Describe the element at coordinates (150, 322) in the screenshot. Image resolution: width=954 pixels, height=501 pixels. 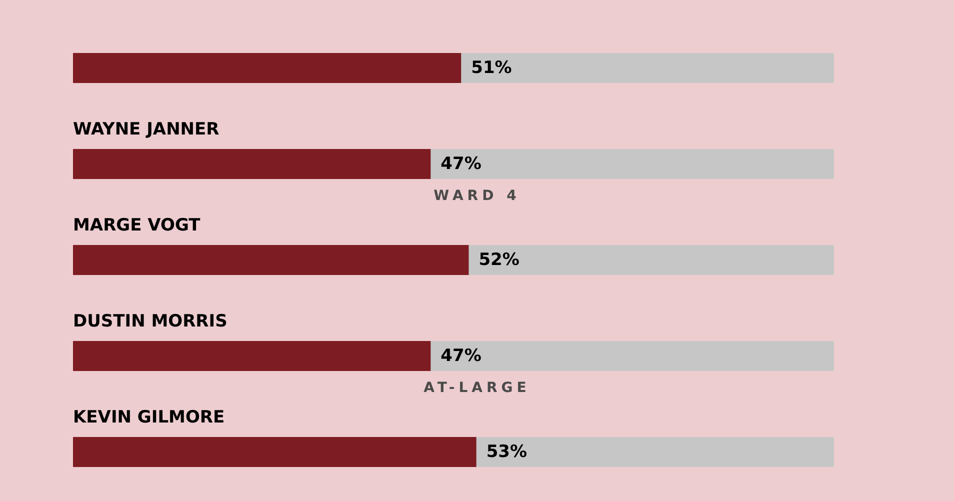
I see `y-tick-label: DUSTIN MORRIS` at that location.